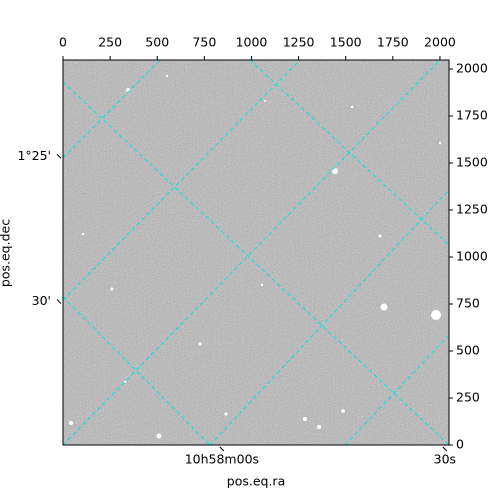 This screenshot has height=500, width=500. I want to click on x-tick-label: 0, so click(63, 42).